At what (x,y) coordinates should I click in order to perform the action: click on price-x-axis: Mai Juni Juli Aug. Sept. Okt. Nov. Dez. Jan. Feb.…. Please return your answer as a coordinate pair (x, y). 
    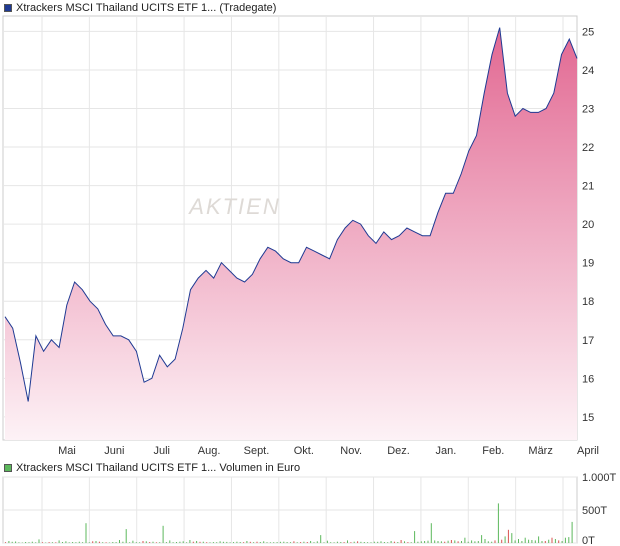
    Looking at the image, I should click on (328, 451).